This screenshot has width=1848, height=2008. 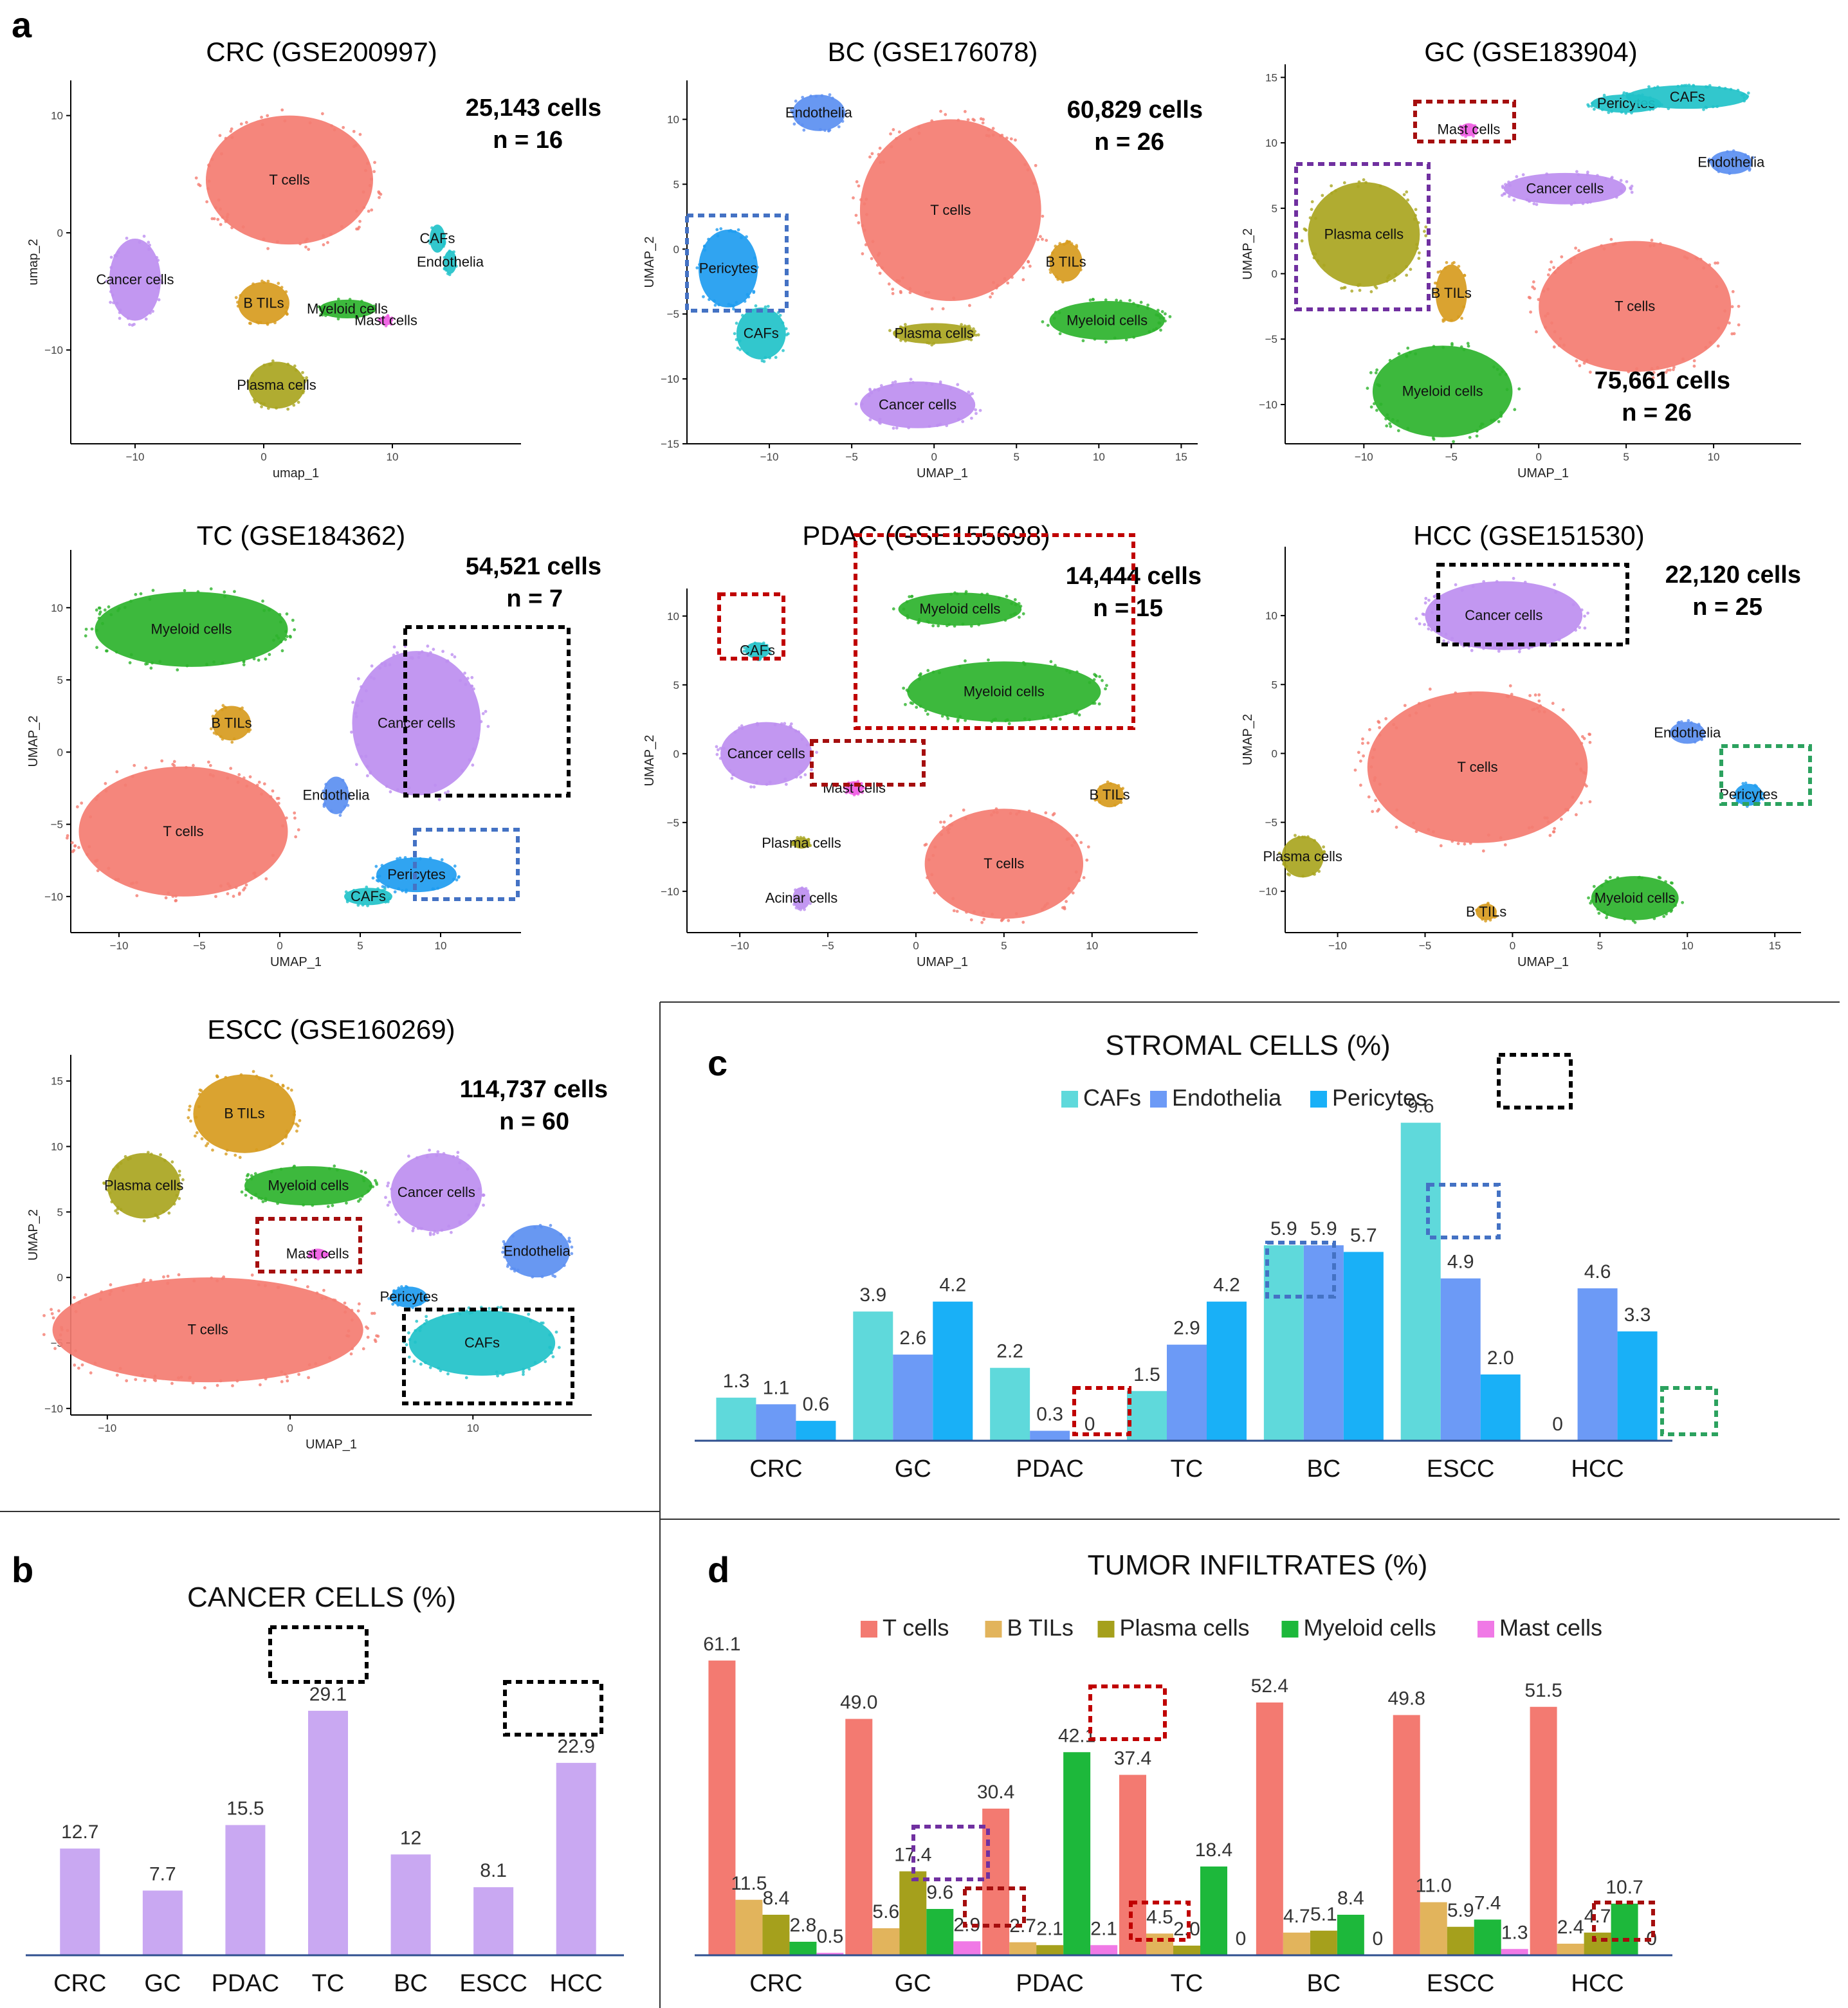 I want to click on data-label: 7.4, so click(x=1487, y=1903).